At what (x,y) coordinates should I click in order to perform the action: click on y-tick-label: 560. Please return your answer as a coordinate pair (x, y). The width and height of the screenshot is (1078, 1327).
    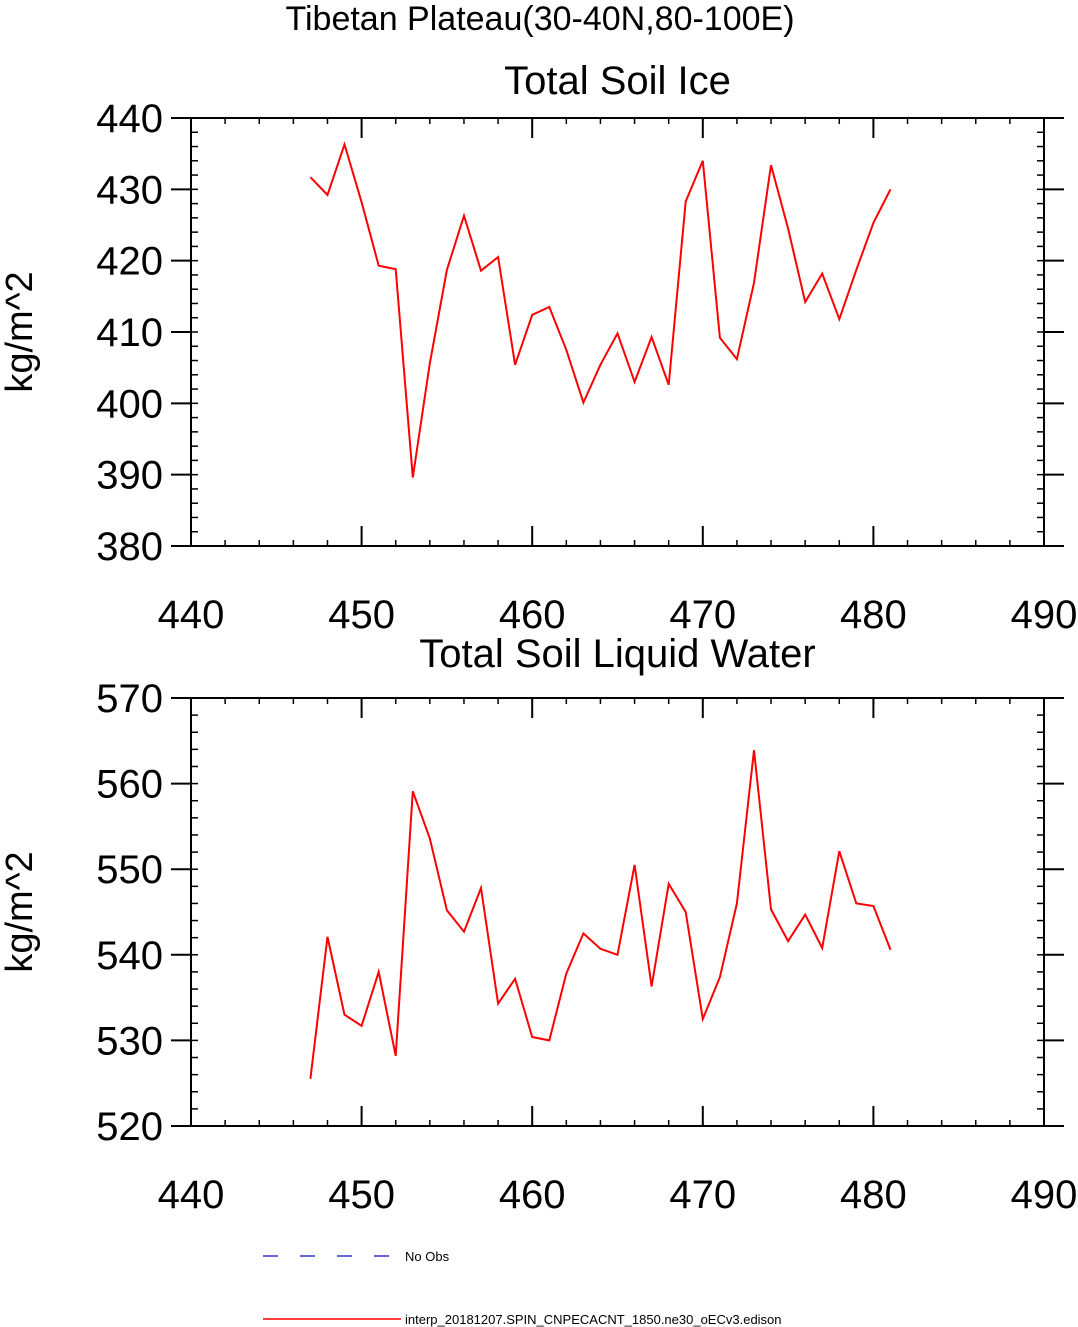
    Looking at the image, I should click on (129, 785).